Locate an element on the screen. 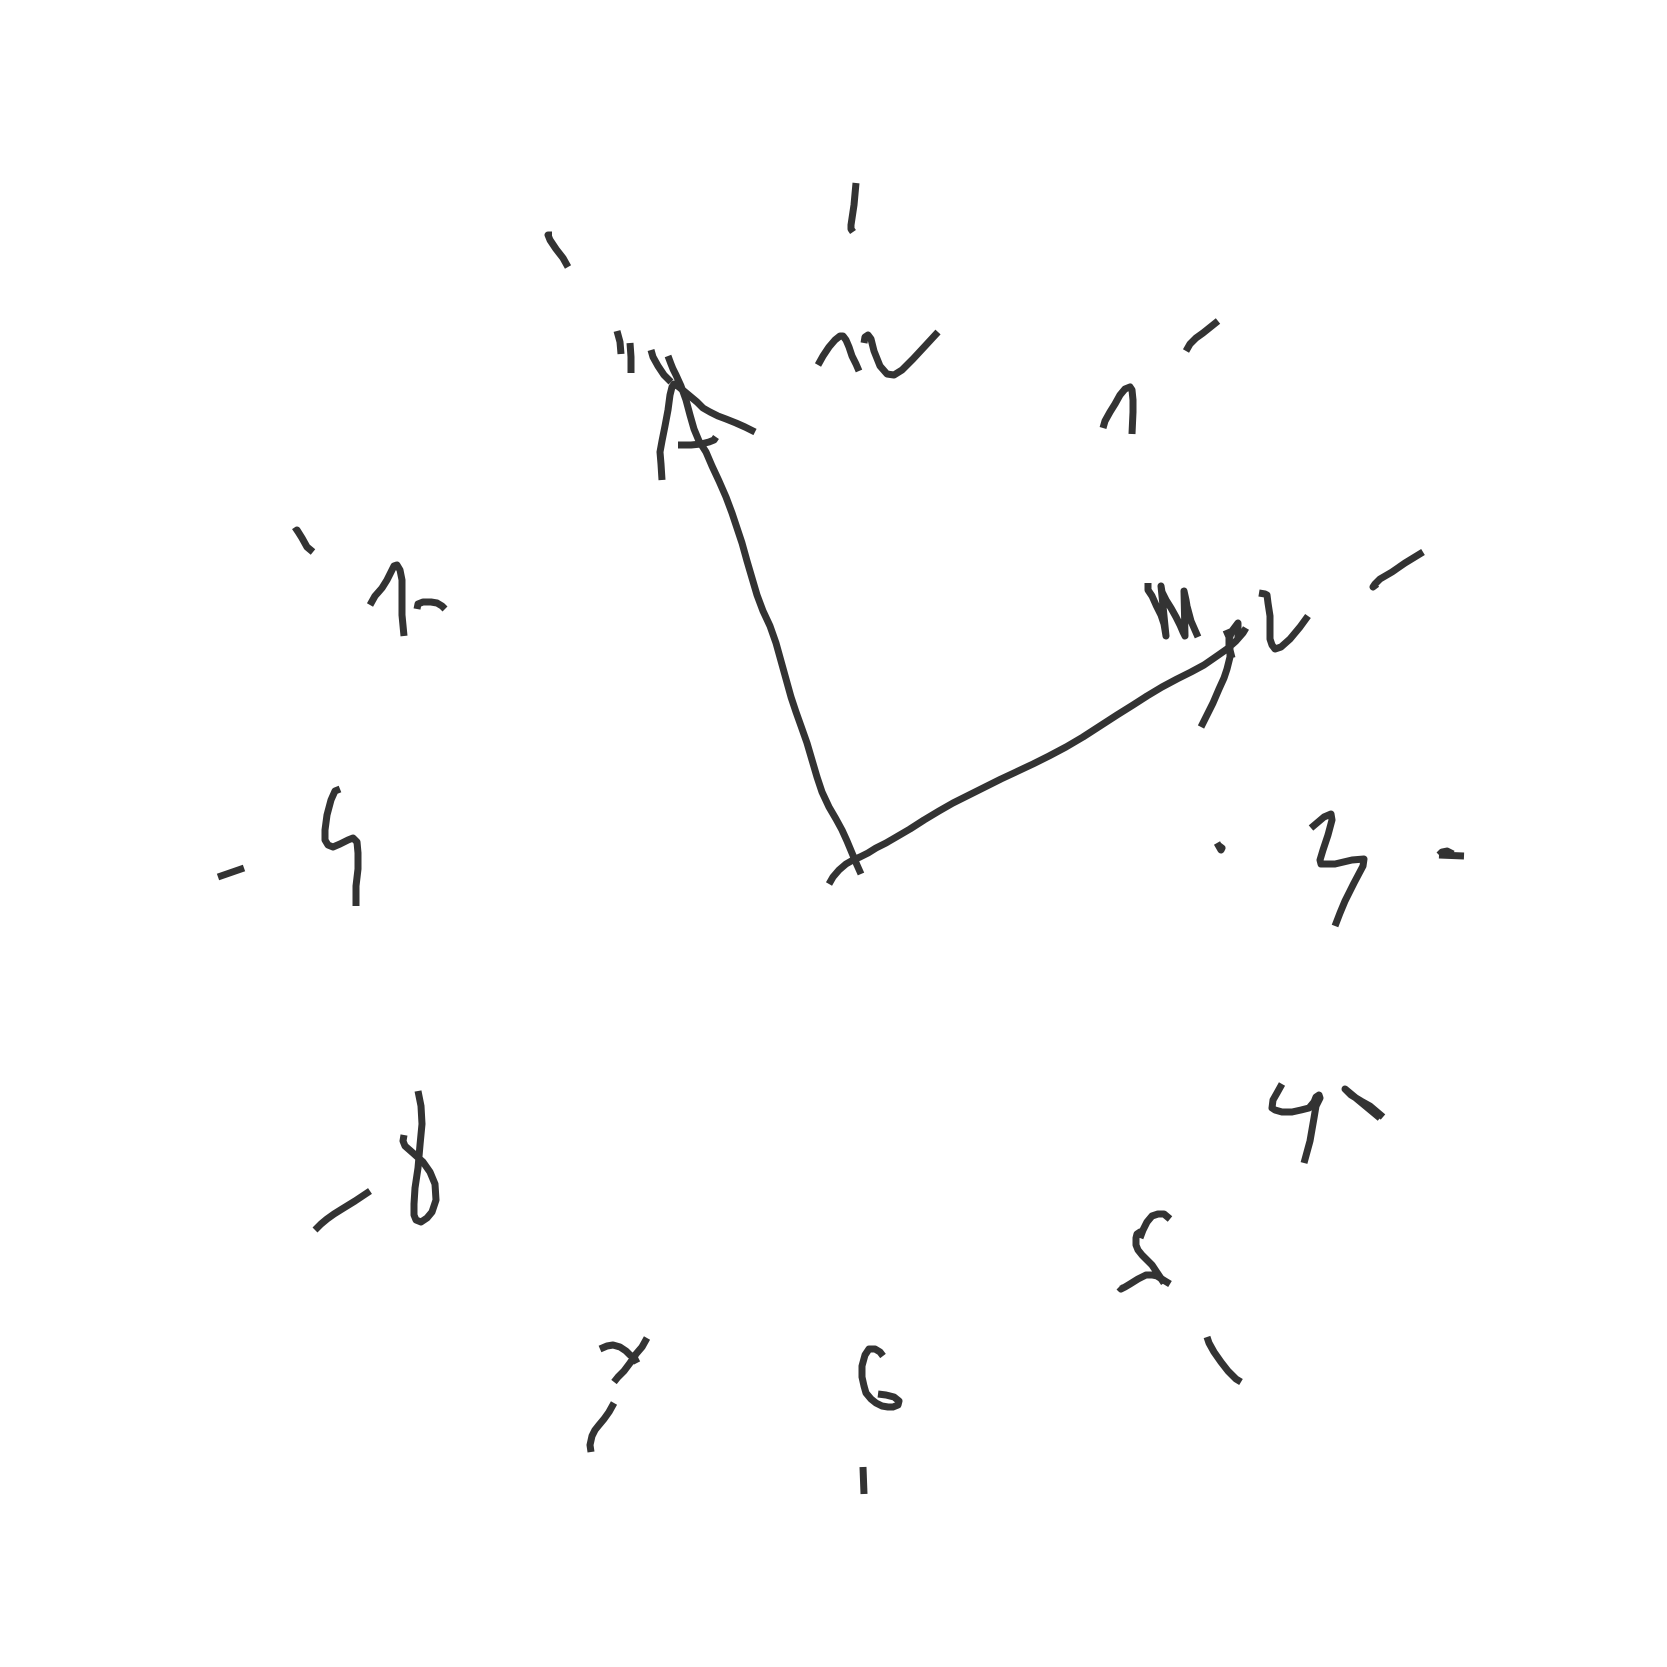 This screenshot has width=1667, height=1667. arrowhead-minute-hand is located at coordinates (1173, 611).